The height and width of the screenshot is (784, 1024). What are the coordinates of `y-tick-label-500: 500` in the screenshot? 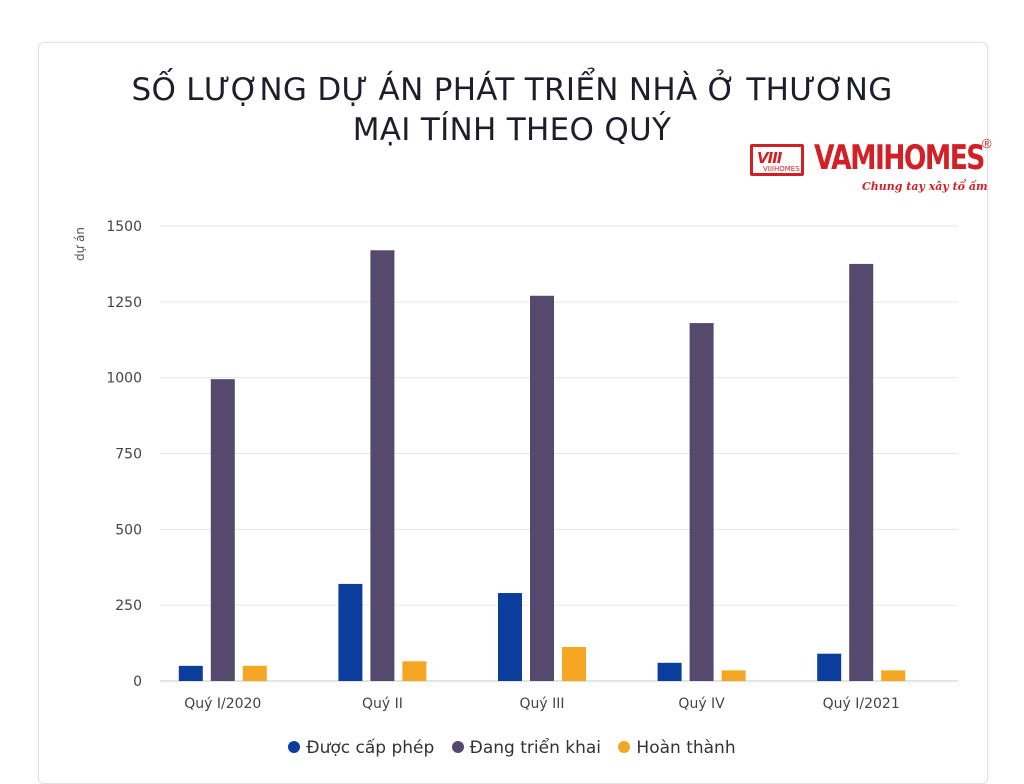 It's located at (128, 530).